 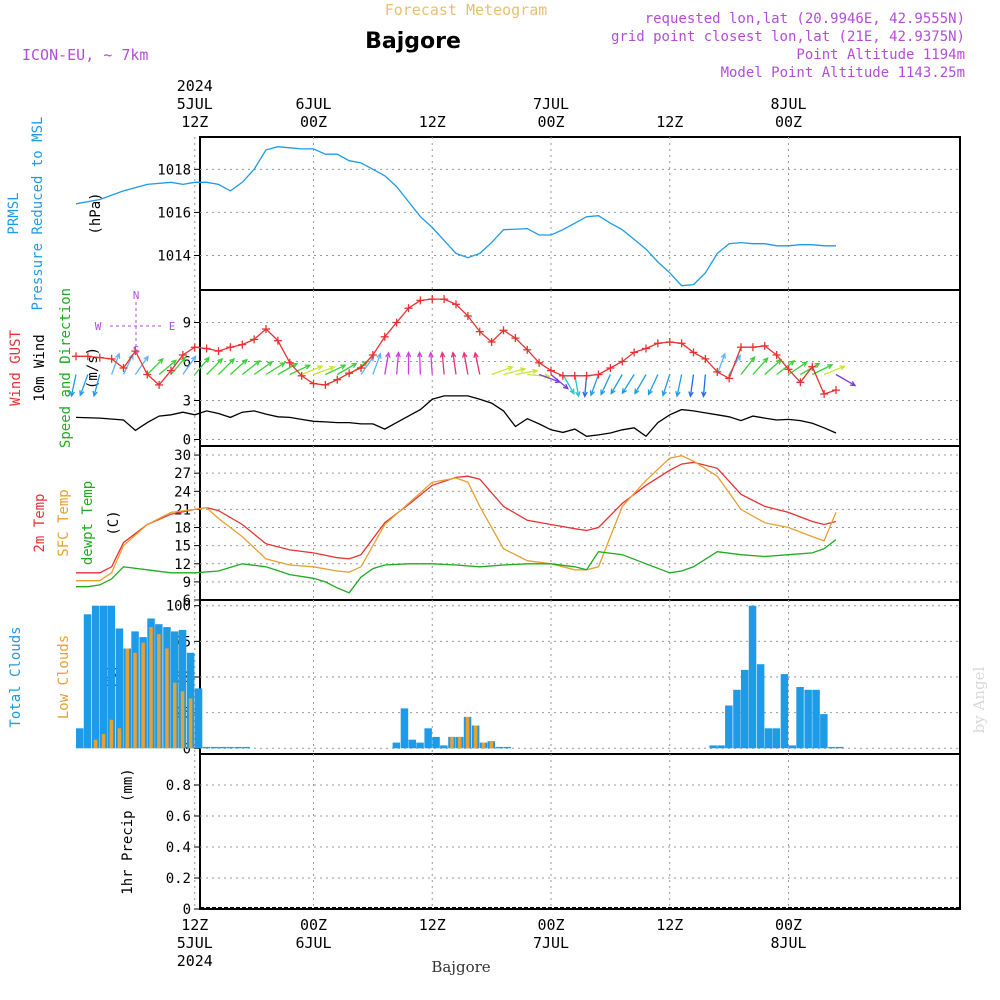 I want to click on y-tick-label: 3, so click(x=187, y=402).